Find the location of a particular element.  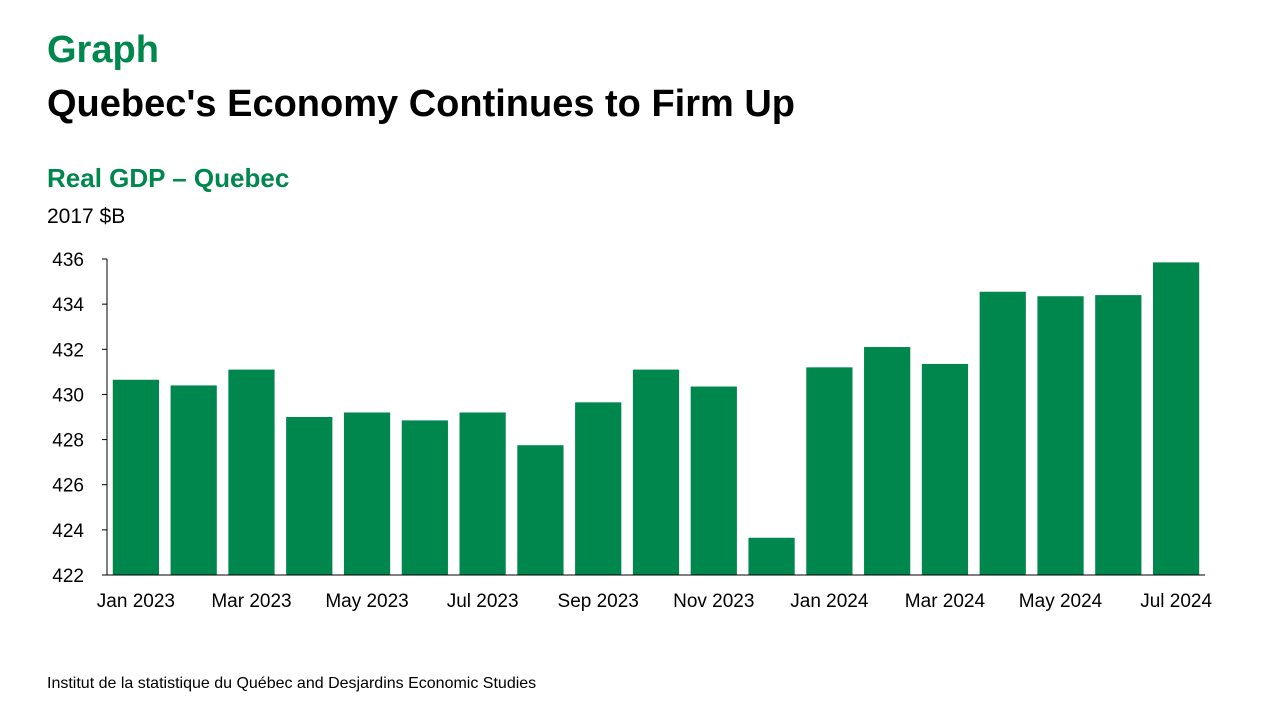

bar-apr-2023 is located at coordinates (309, 496).